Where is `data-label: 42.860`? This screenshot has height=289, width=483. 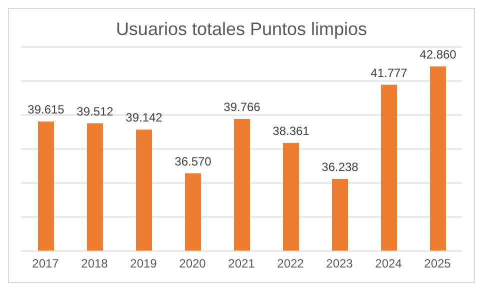
data-label: 42.860 is located at coordinates (438, 54).